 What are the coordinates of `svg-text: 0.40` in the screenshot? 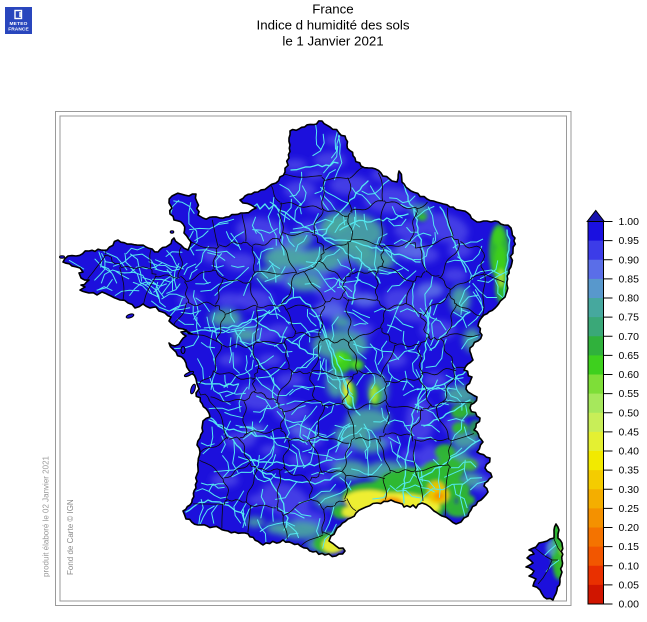 It's located at (629, 452).